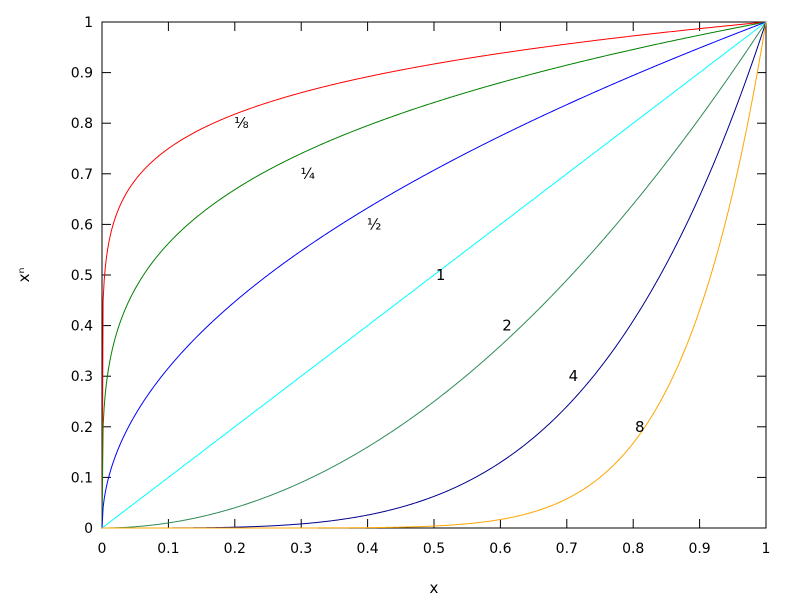 The width and height of the screenshot is (800, 600). I want to click on y-tick-label: 0.2, so click(82, 428).